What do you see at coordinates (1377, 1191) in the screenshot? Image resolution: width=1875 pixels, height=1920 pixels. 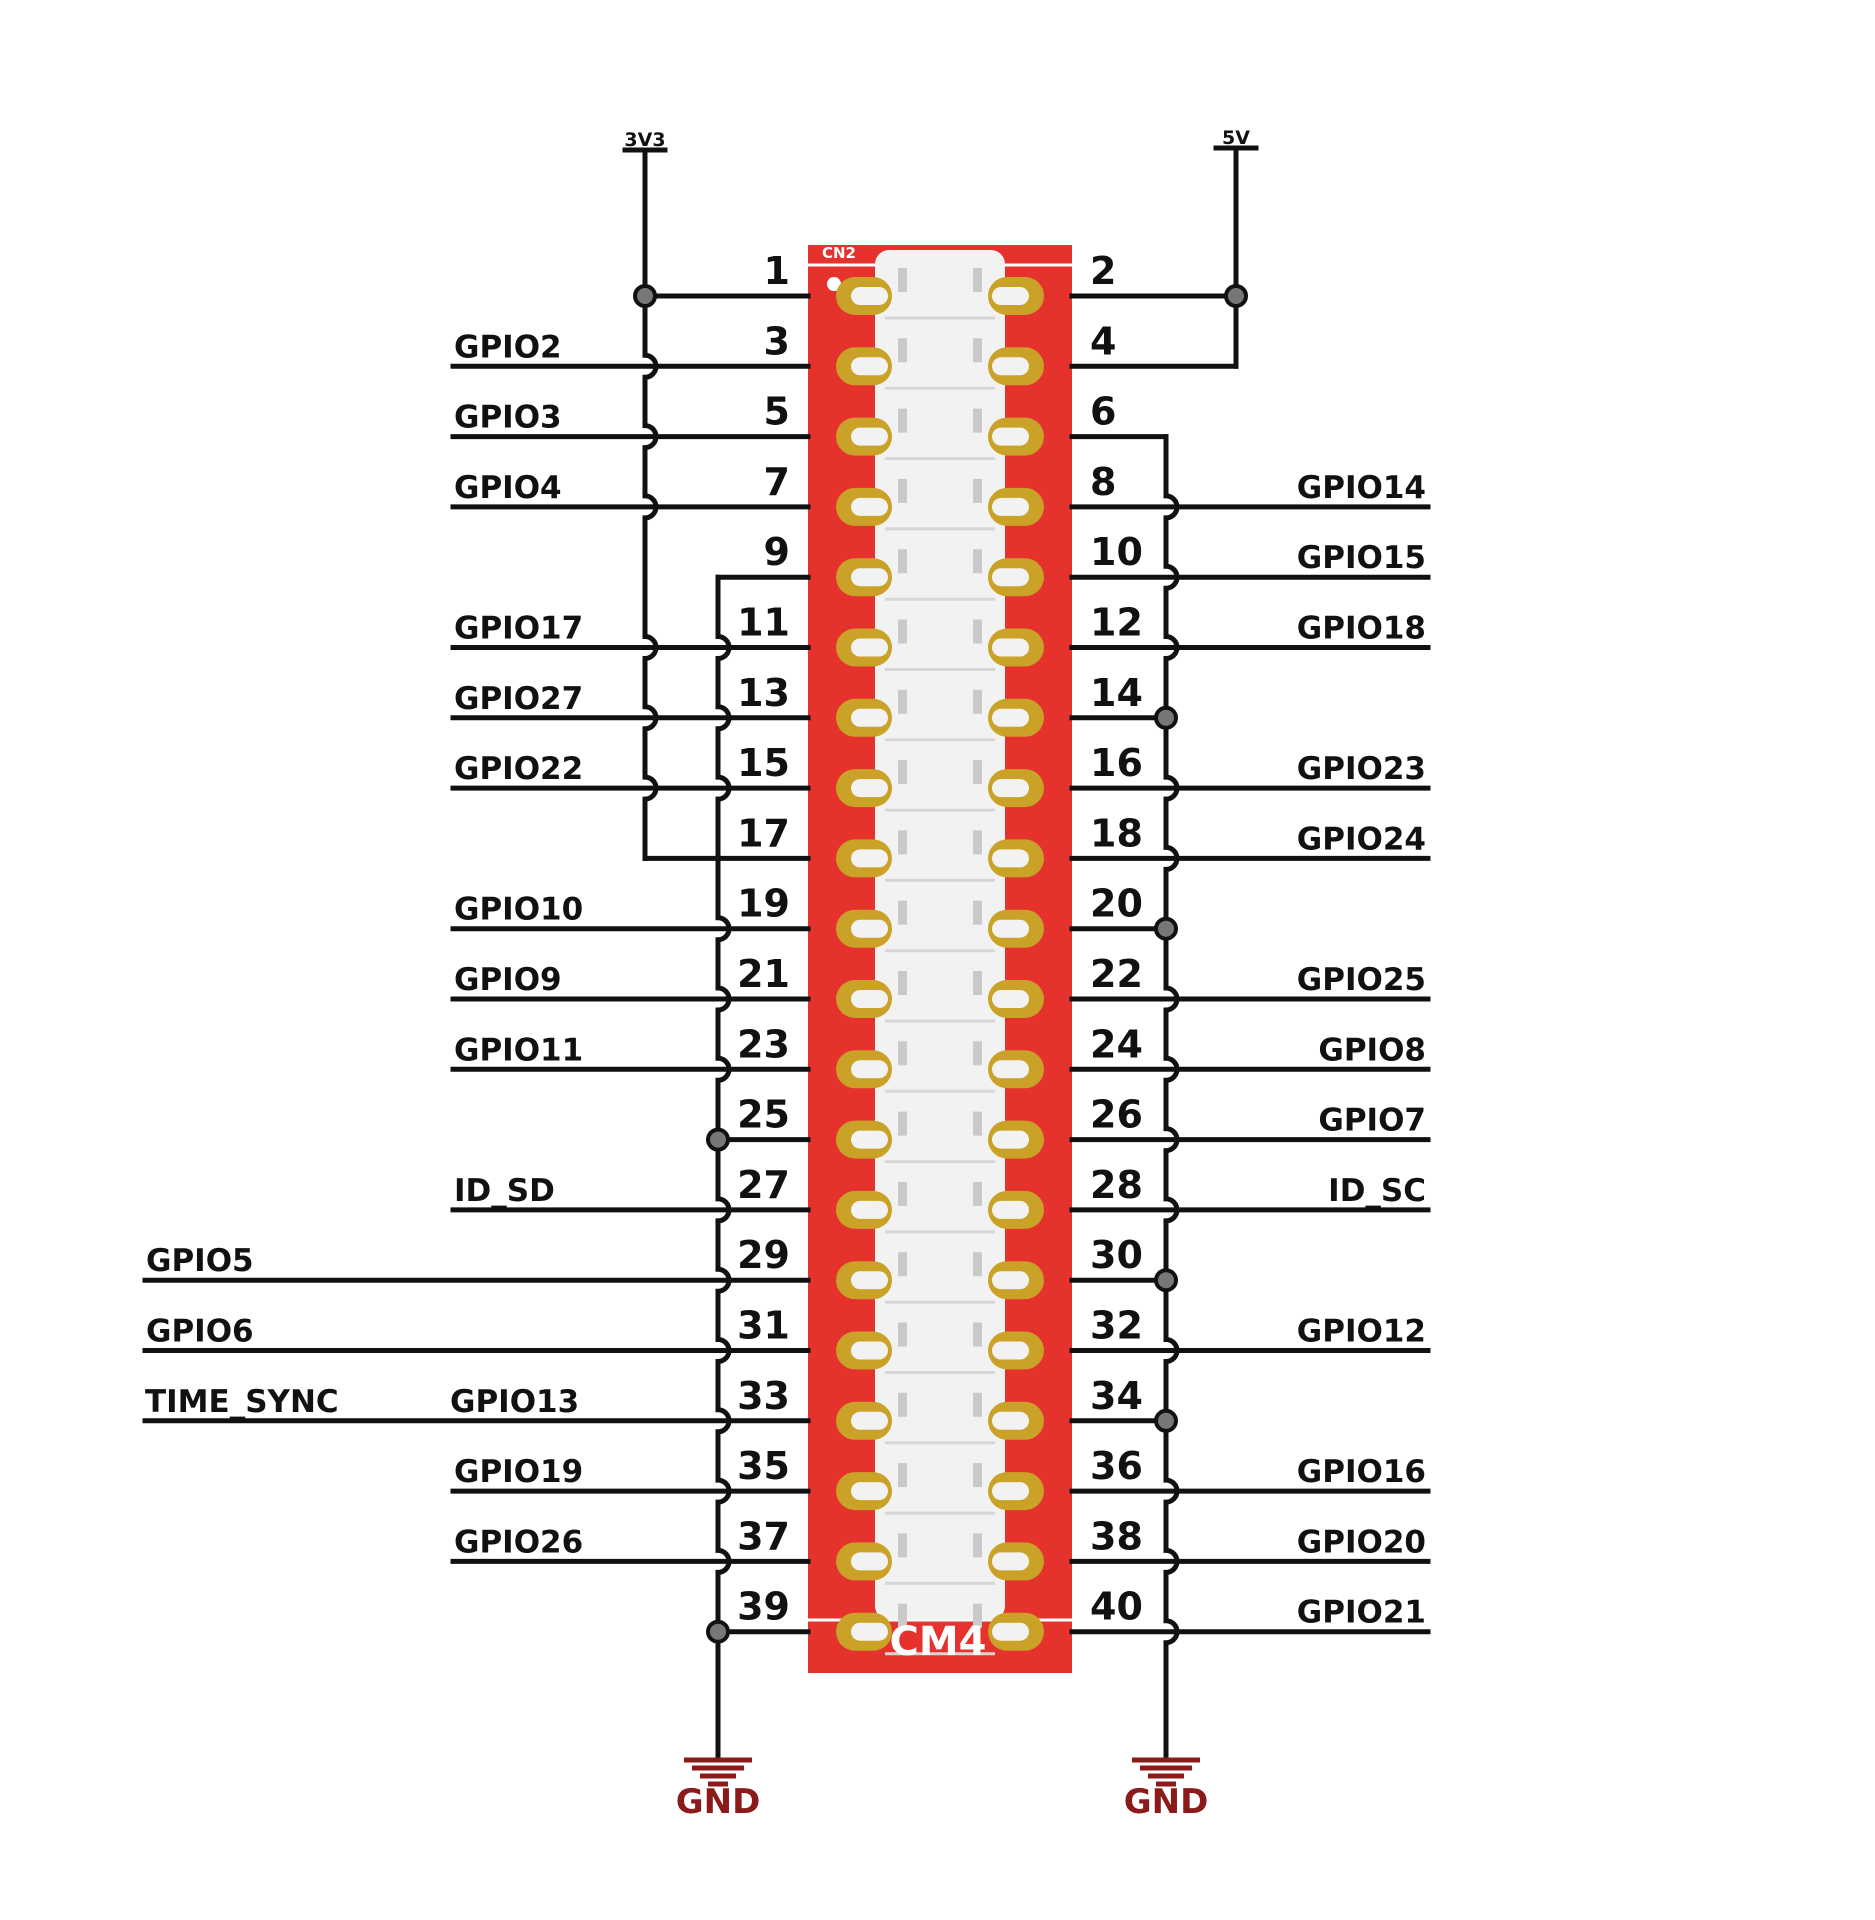 I see `signal-label-pin-28: ID_SC` at bounding box center [1377, 1191].